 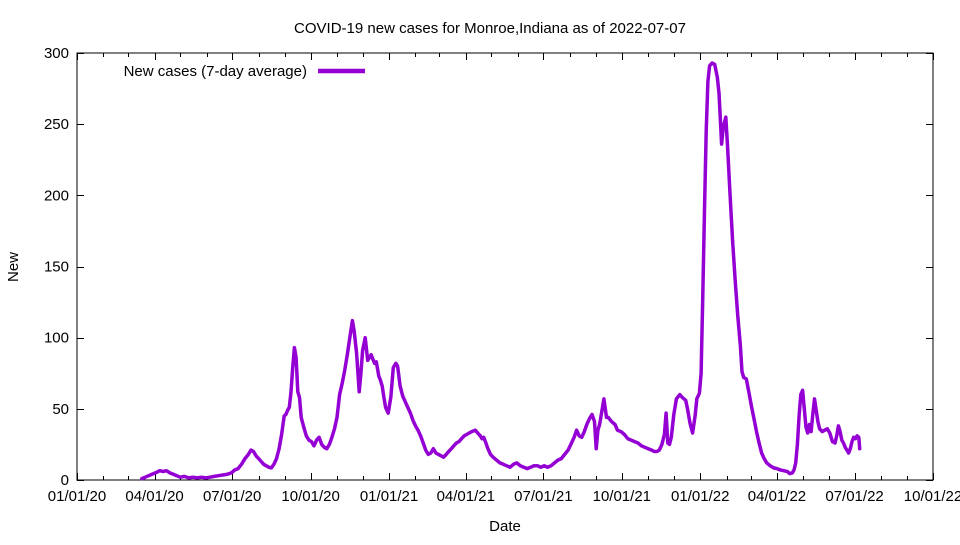 I want to click on y-tick-label: 300, so click(x=56, y=53).